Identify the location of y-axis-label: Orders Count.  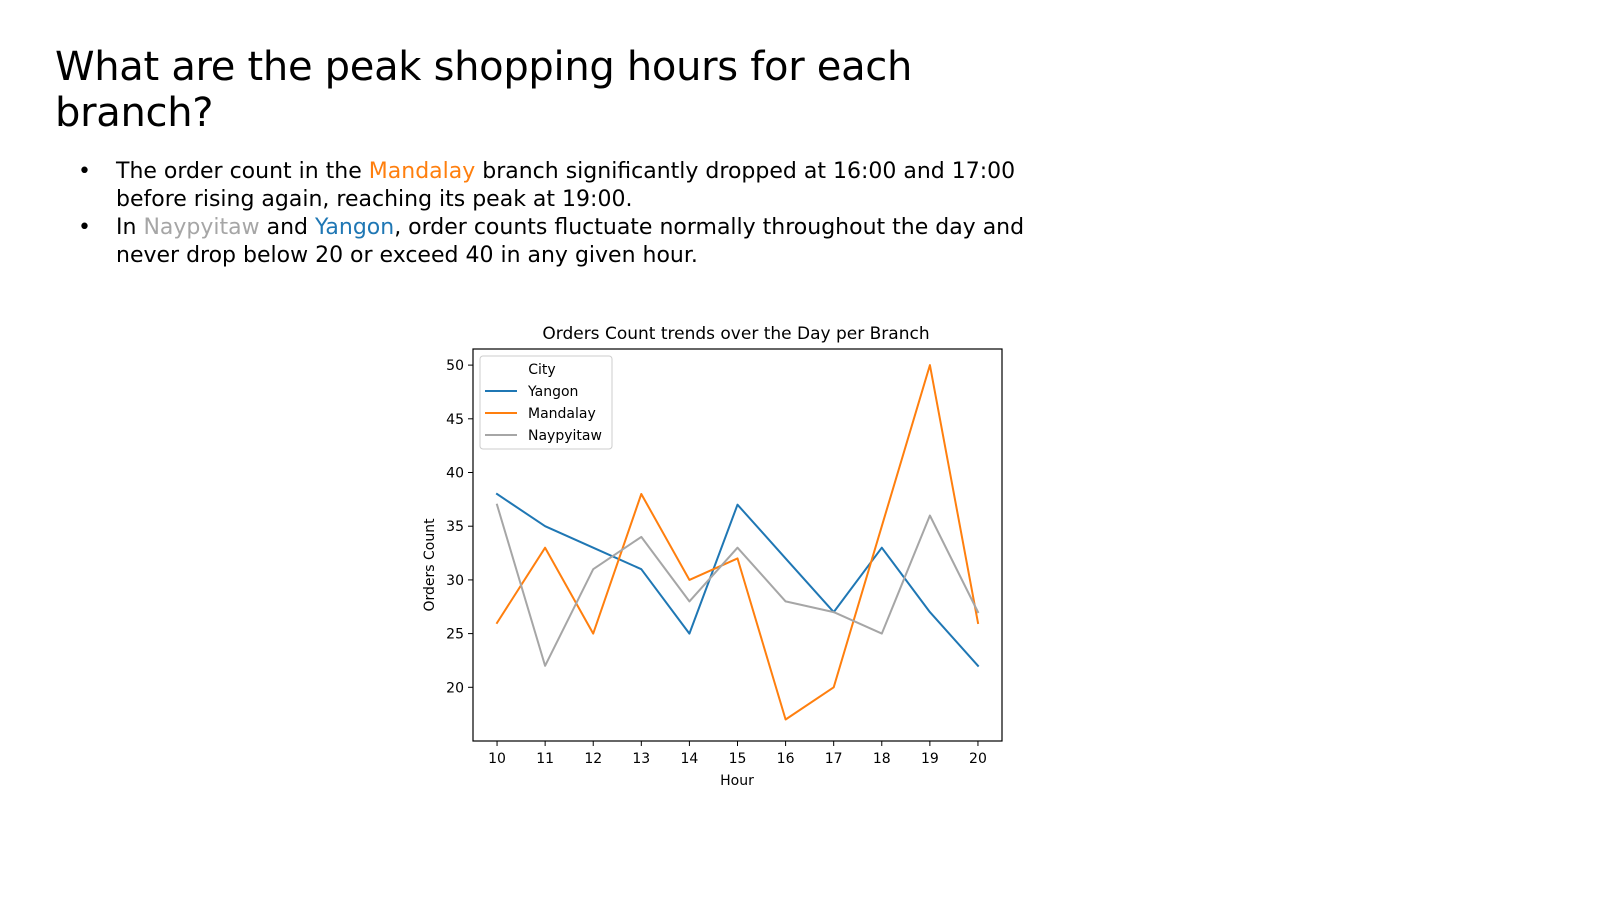
(430, 565).